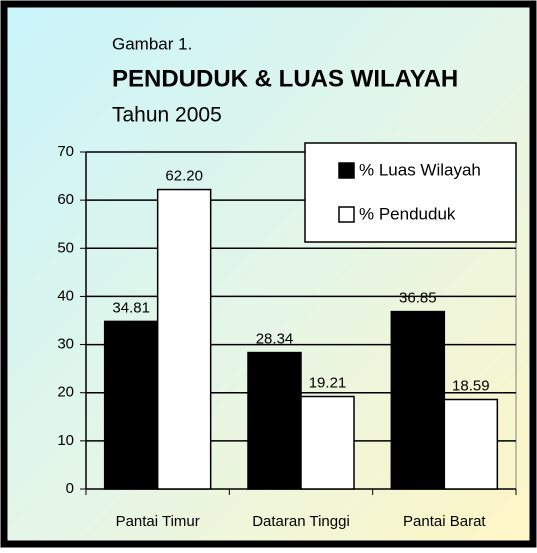 The image size is (537, 553). I want to click on x-tick-label: Pantai Timur, so click(158, 521).